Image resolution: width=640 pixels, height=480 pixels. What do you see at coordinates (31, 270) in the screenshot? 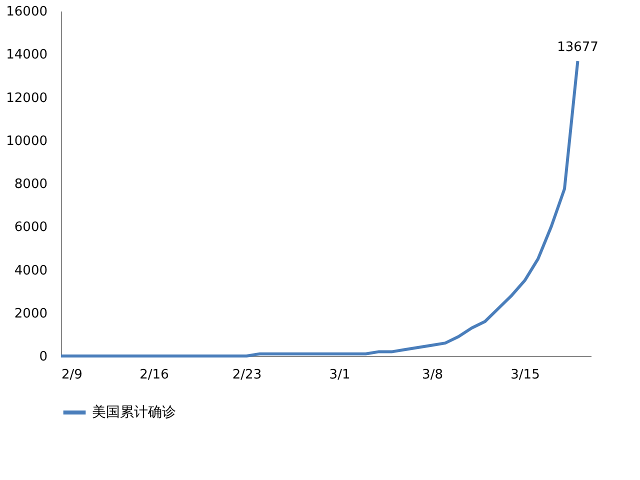
I see `y-tick-label: 4000` at bounding box center [31, 270].